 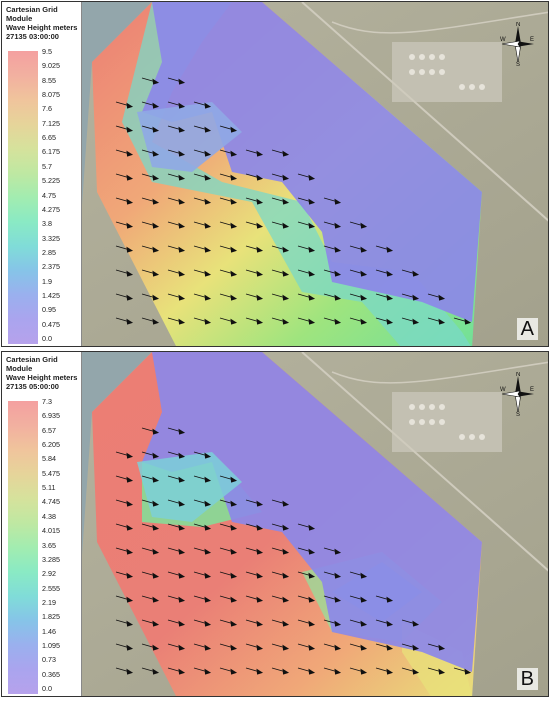 What do you see at coordinates (49, 459) in the screenshot?
I see `legend-tick-label: 5.84` at bounding box center [49, 459].